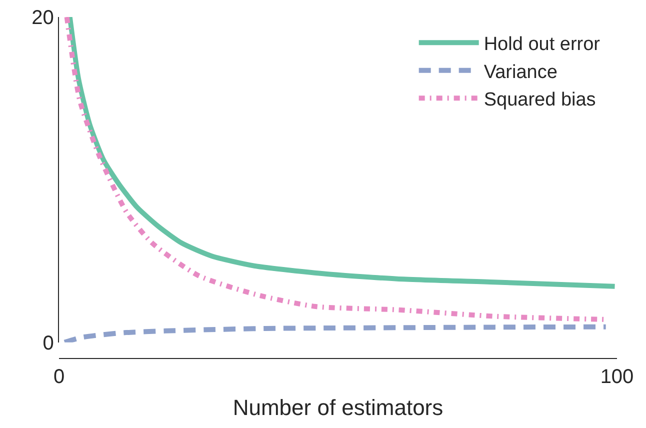 The image size is (646, 428). I want to click on legend-label: Variance, so click(521, 72).